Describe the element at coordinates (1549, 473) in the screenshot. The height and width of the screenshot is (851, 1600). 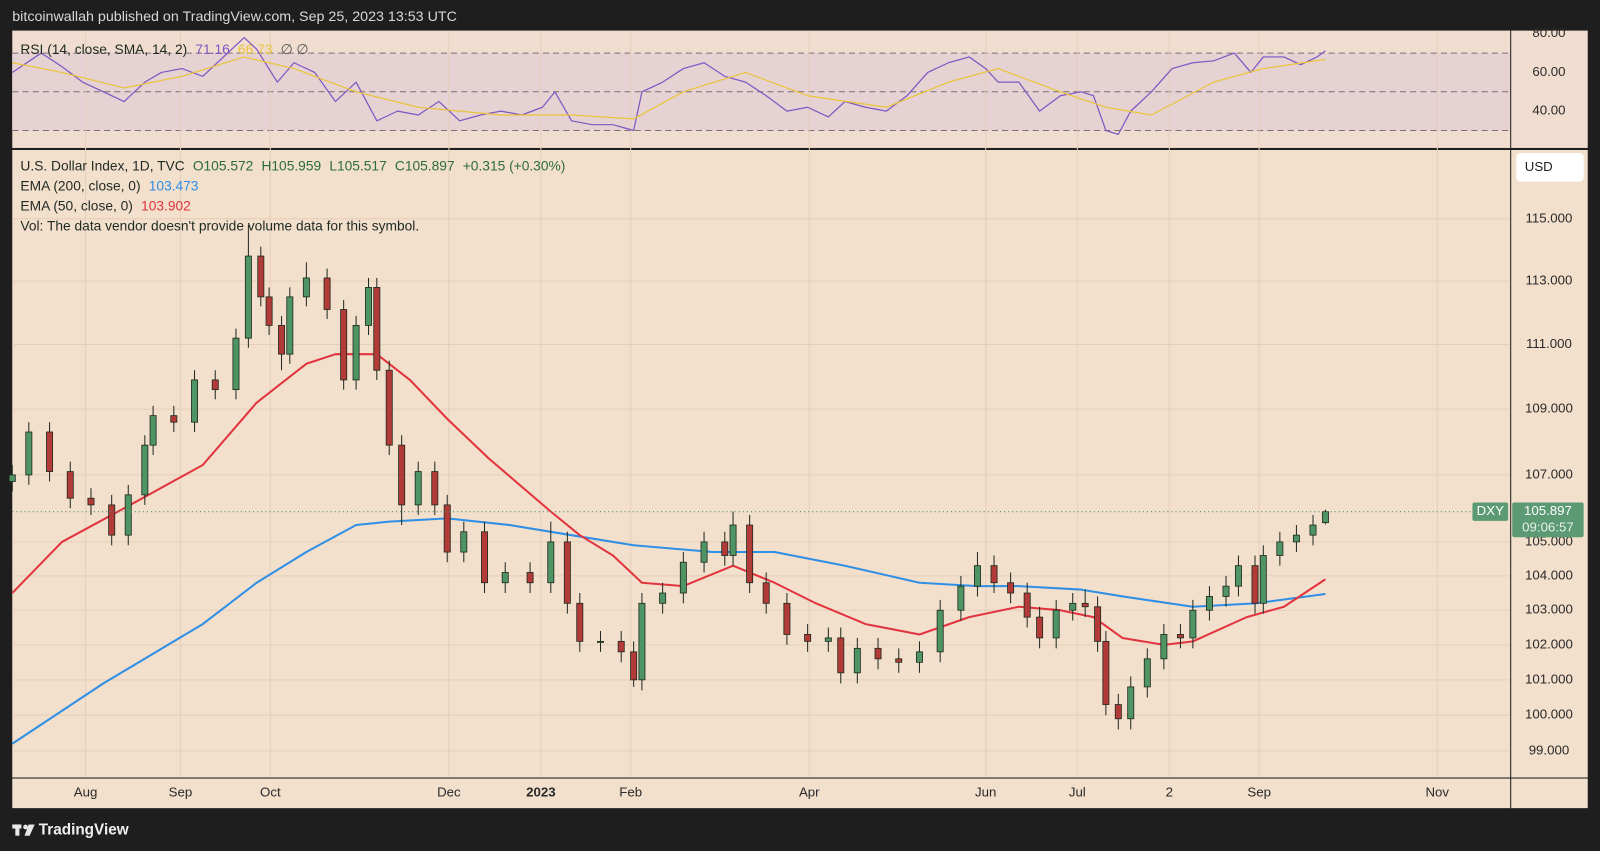
I see `y-tick-label: 107.000` at that location.